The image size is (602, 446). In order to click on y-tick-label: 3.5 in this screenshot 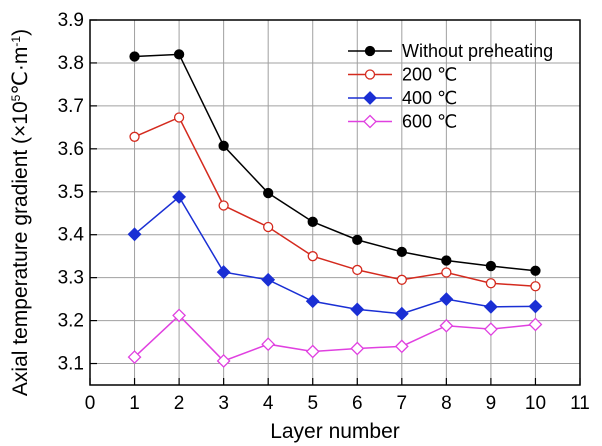, I will do `click(71, 192)`.